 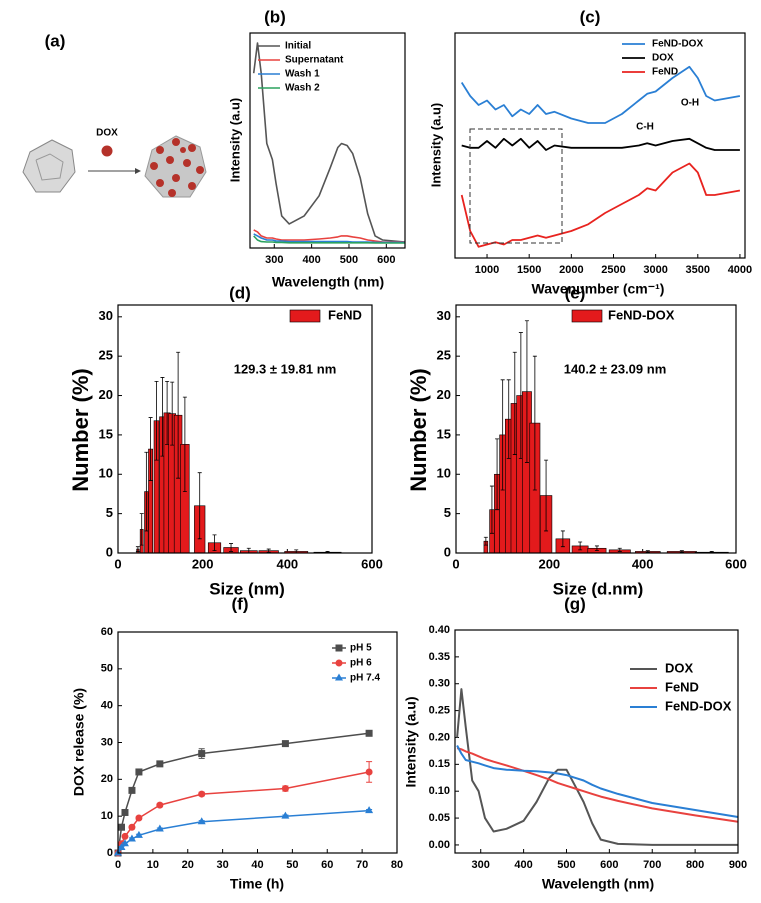 What do you see at coordinates (302, 74) in the screenshot?
I see `legend-label: Wash 1` at bounding box center [302, 74].